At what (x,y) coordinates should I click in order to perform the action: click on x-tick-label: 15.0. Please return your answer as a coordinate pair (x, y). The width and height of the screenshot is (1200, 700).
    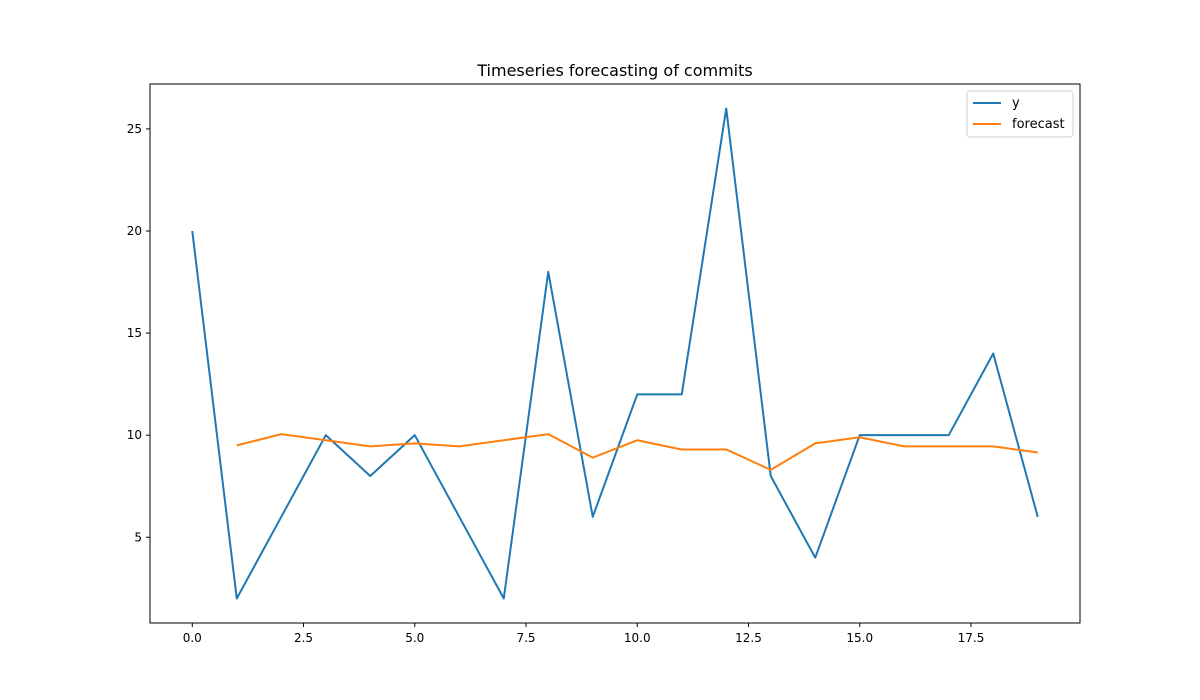
    Looking at the image, I should click on (859, 638).